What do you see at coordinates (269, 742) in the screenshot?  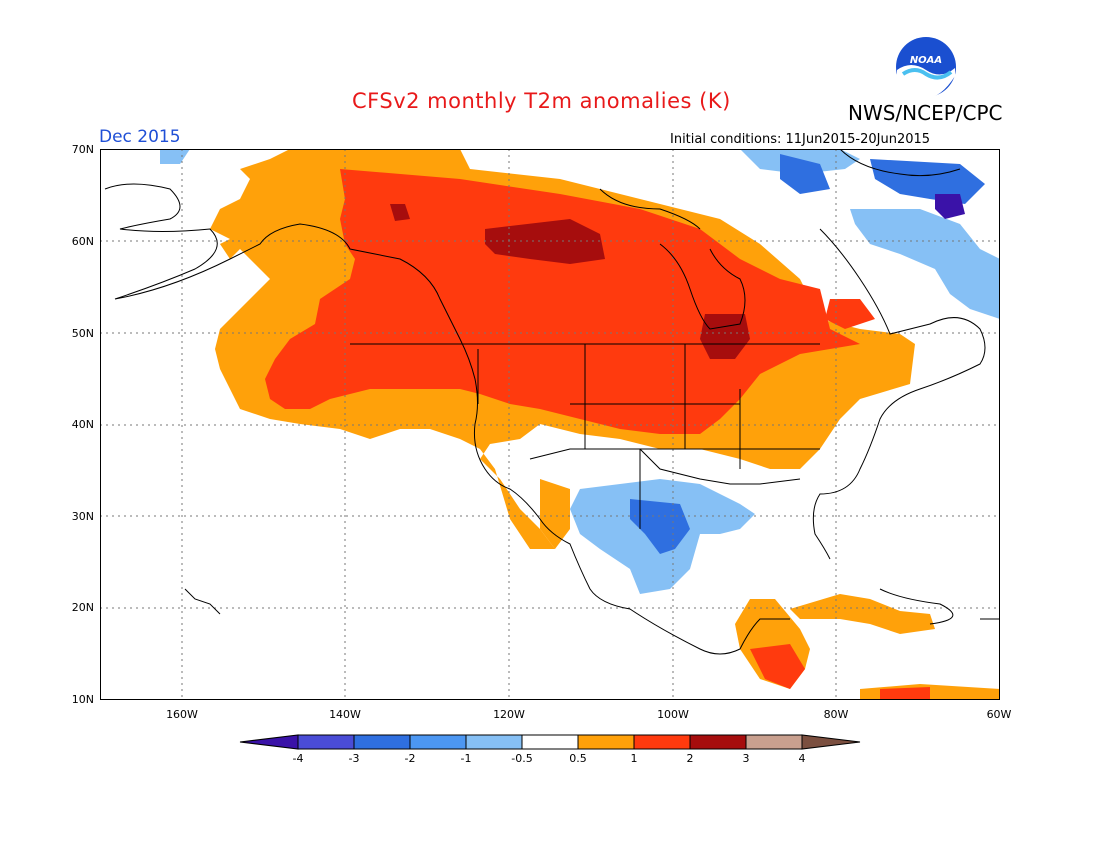 I see `colorbar-arrow-low` at bounding box center [269, 742].